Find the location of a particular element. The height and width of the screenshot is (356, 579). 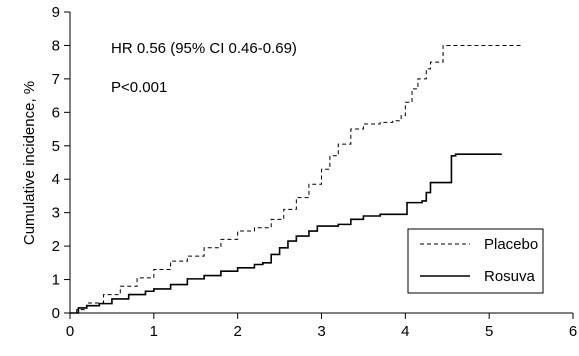

y-axis-title: Cumulative incidence, % is located at coordinates (29, 163).